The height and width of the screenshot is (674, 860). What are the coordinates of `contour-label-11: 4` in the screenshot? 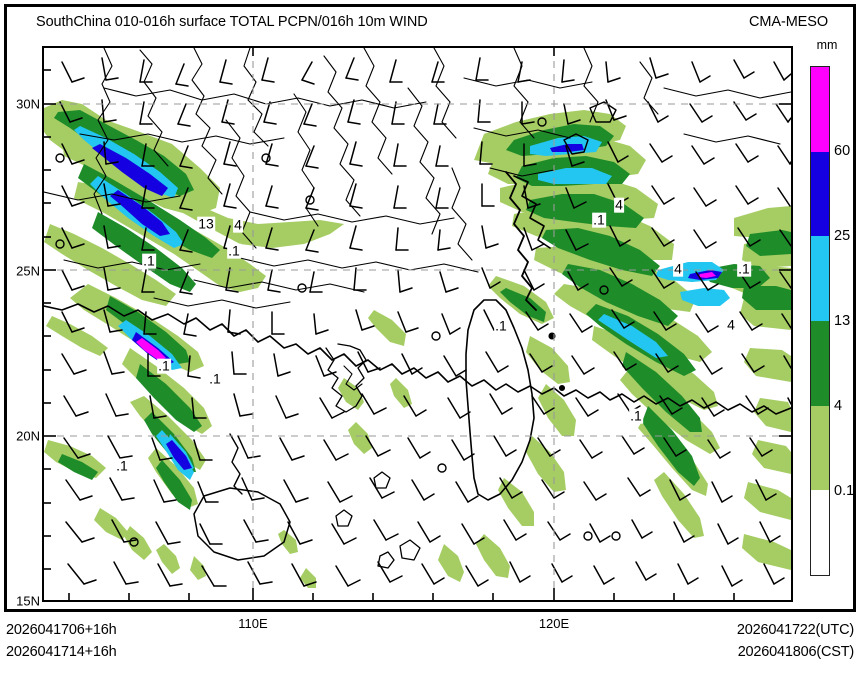 It's located at (731, 324).